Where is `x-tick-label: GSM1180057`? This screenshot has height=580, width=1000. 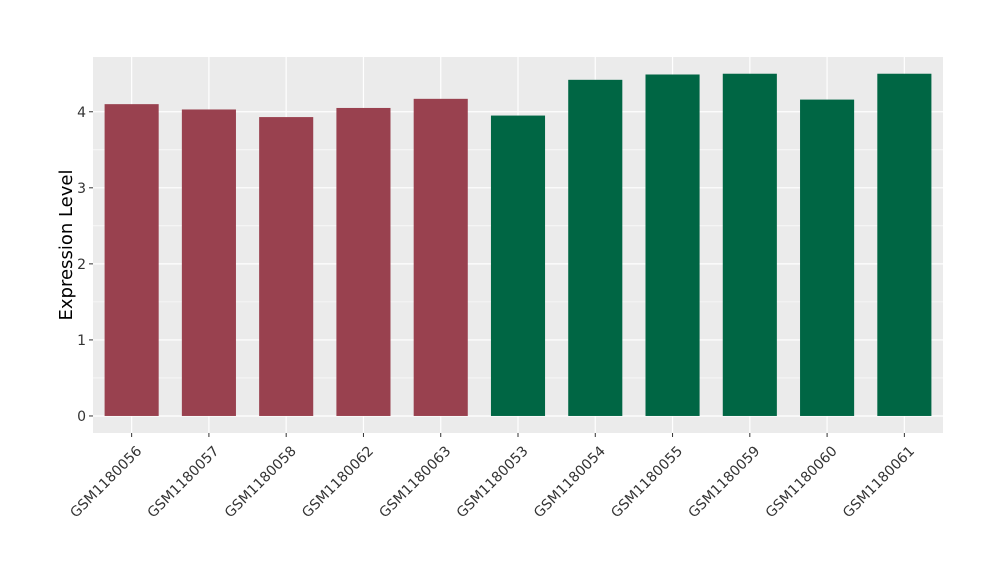 x-tick-label: GSM1180057 is located at coordinates (184, 482).